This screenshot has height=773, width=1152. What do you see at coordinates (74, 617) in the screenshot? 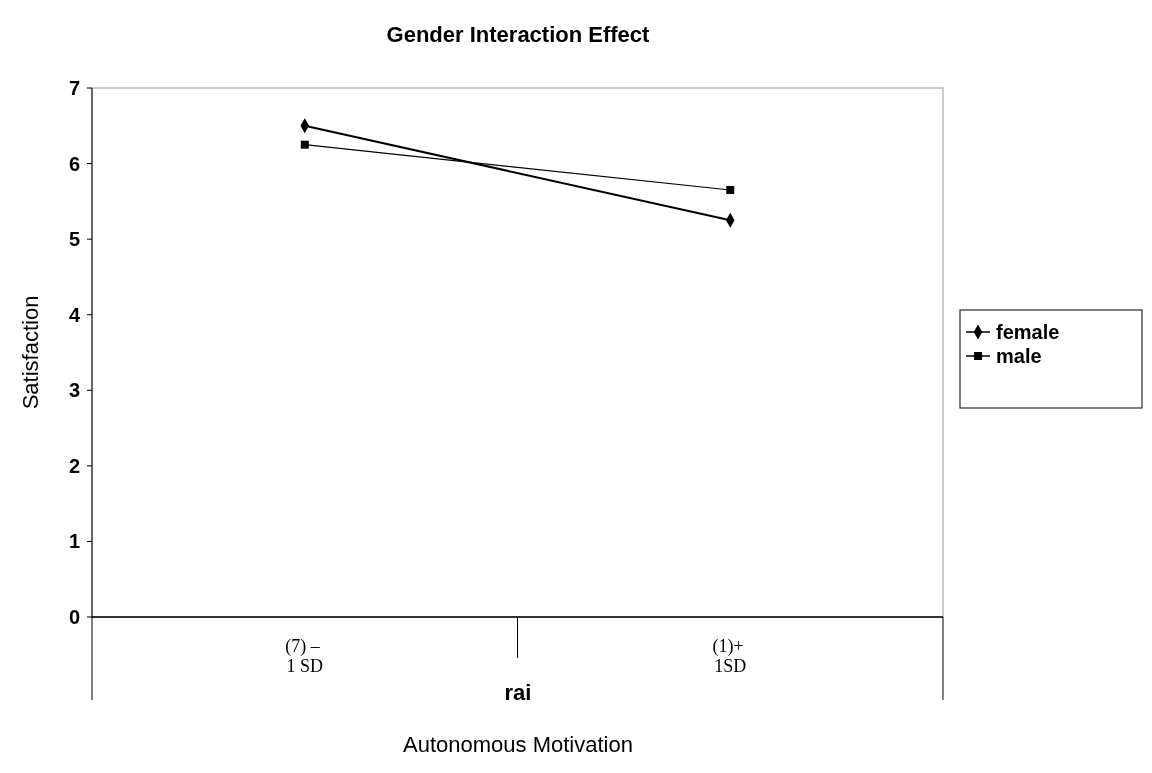
I see `y-tick-label: 0` at bounding box center [74, 617].